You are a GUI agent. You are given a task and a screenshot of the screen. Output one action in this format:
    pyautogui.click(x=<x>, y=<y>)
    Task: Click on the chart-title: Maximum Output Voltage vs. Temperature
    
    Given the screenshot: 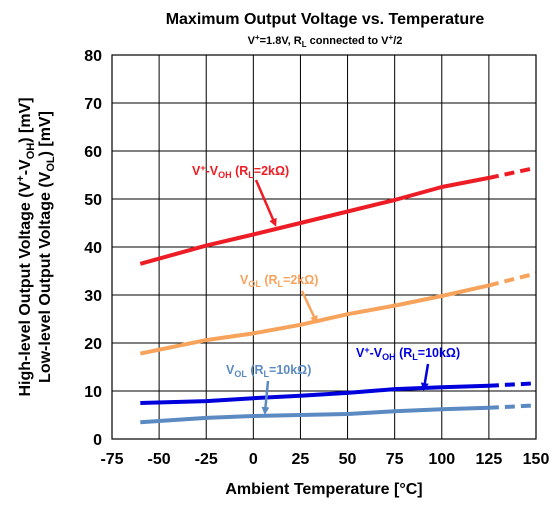 What is the action you would take?
    pyautogui.click(x=325, y=19)
    